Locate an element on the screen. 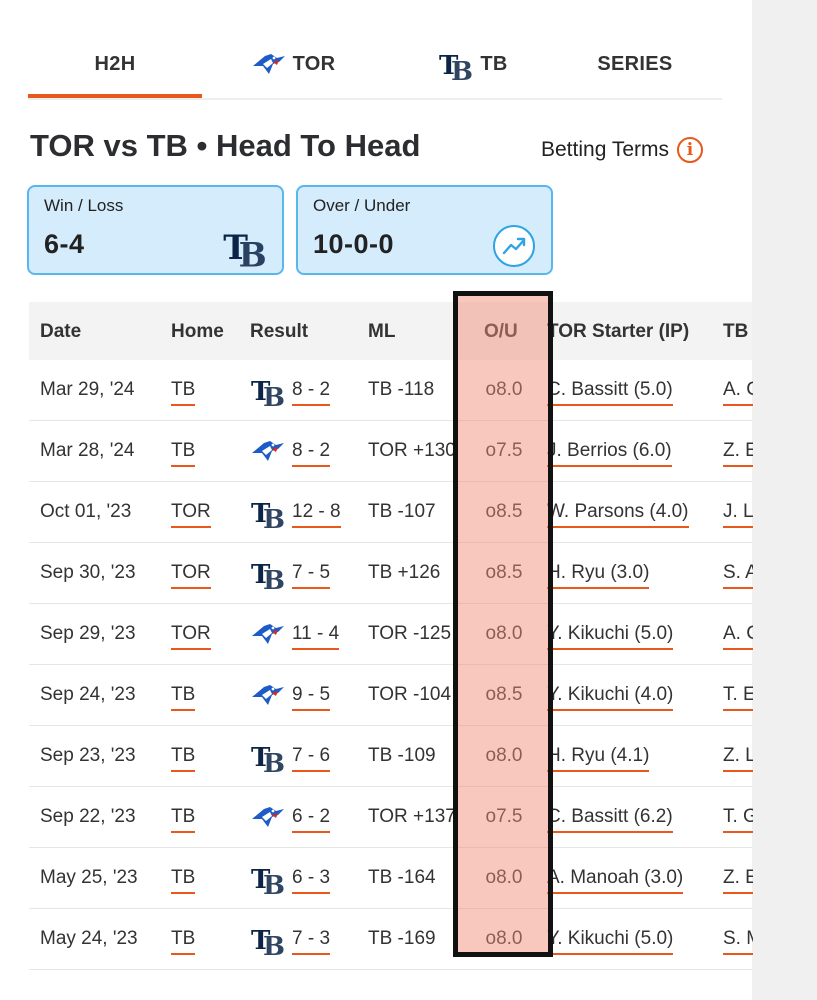 The image size is (817, 1000). date-cell: Mar 28, '24 is located at coordinates (87, 450).